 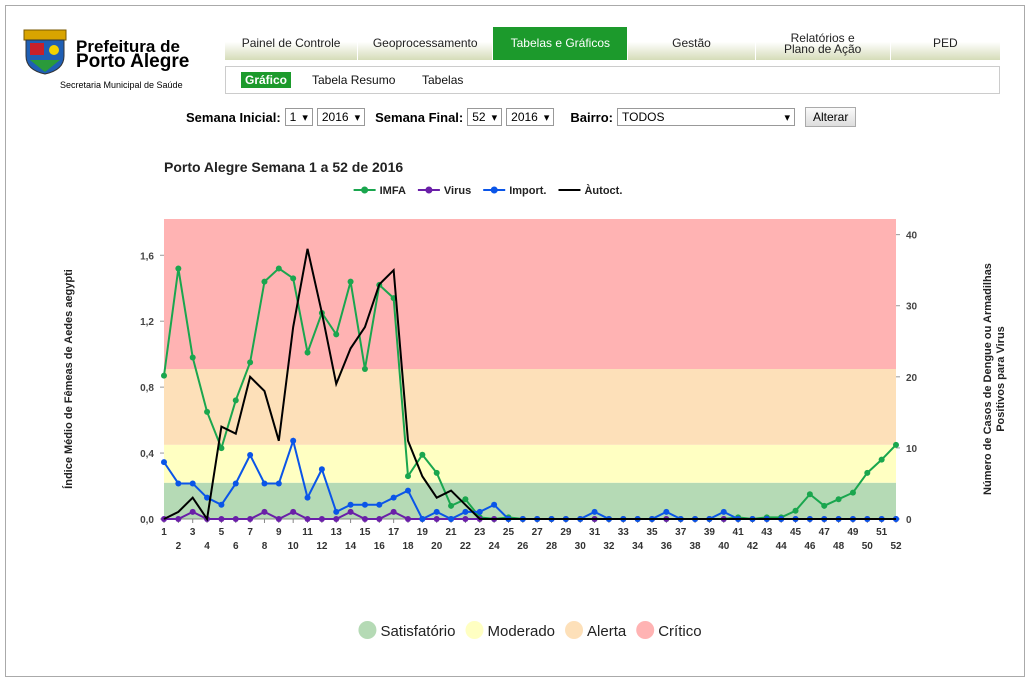 What do you see at coordinates (831, 117) in the screenshot?
I see `button: Alterar` at bounding box center [831, 117].